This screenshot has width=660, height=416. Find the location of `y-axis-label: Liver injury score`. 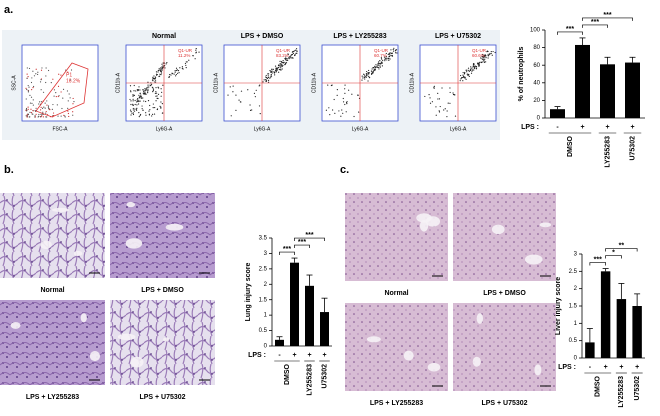

y-axis-label: Liver injury score is located at coordinates (558, 306).